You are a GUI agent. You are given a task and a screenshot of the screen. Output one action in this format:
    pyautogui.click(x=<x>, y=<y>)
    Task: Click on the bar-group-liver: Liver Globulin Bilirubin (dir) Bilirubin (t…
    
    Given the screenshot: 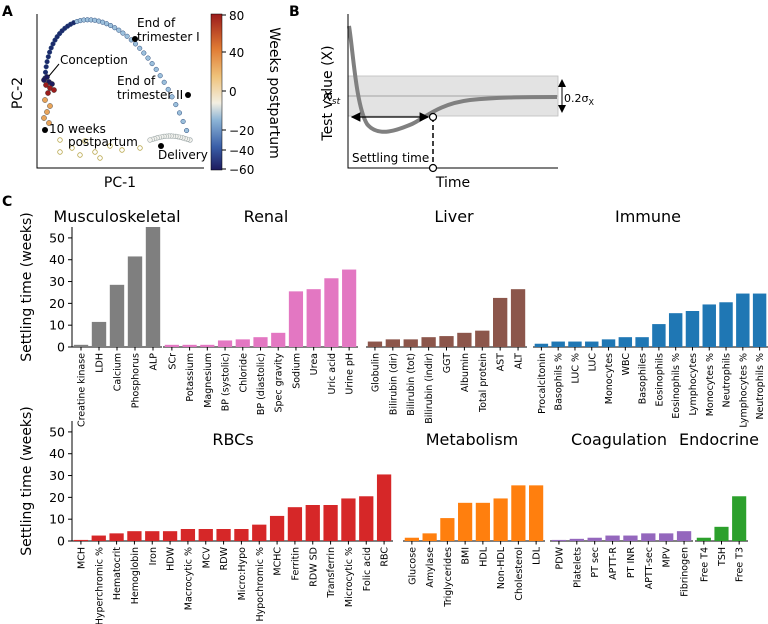 What is the action you would take?
    pyautogui.click(x=446, y=315)
    